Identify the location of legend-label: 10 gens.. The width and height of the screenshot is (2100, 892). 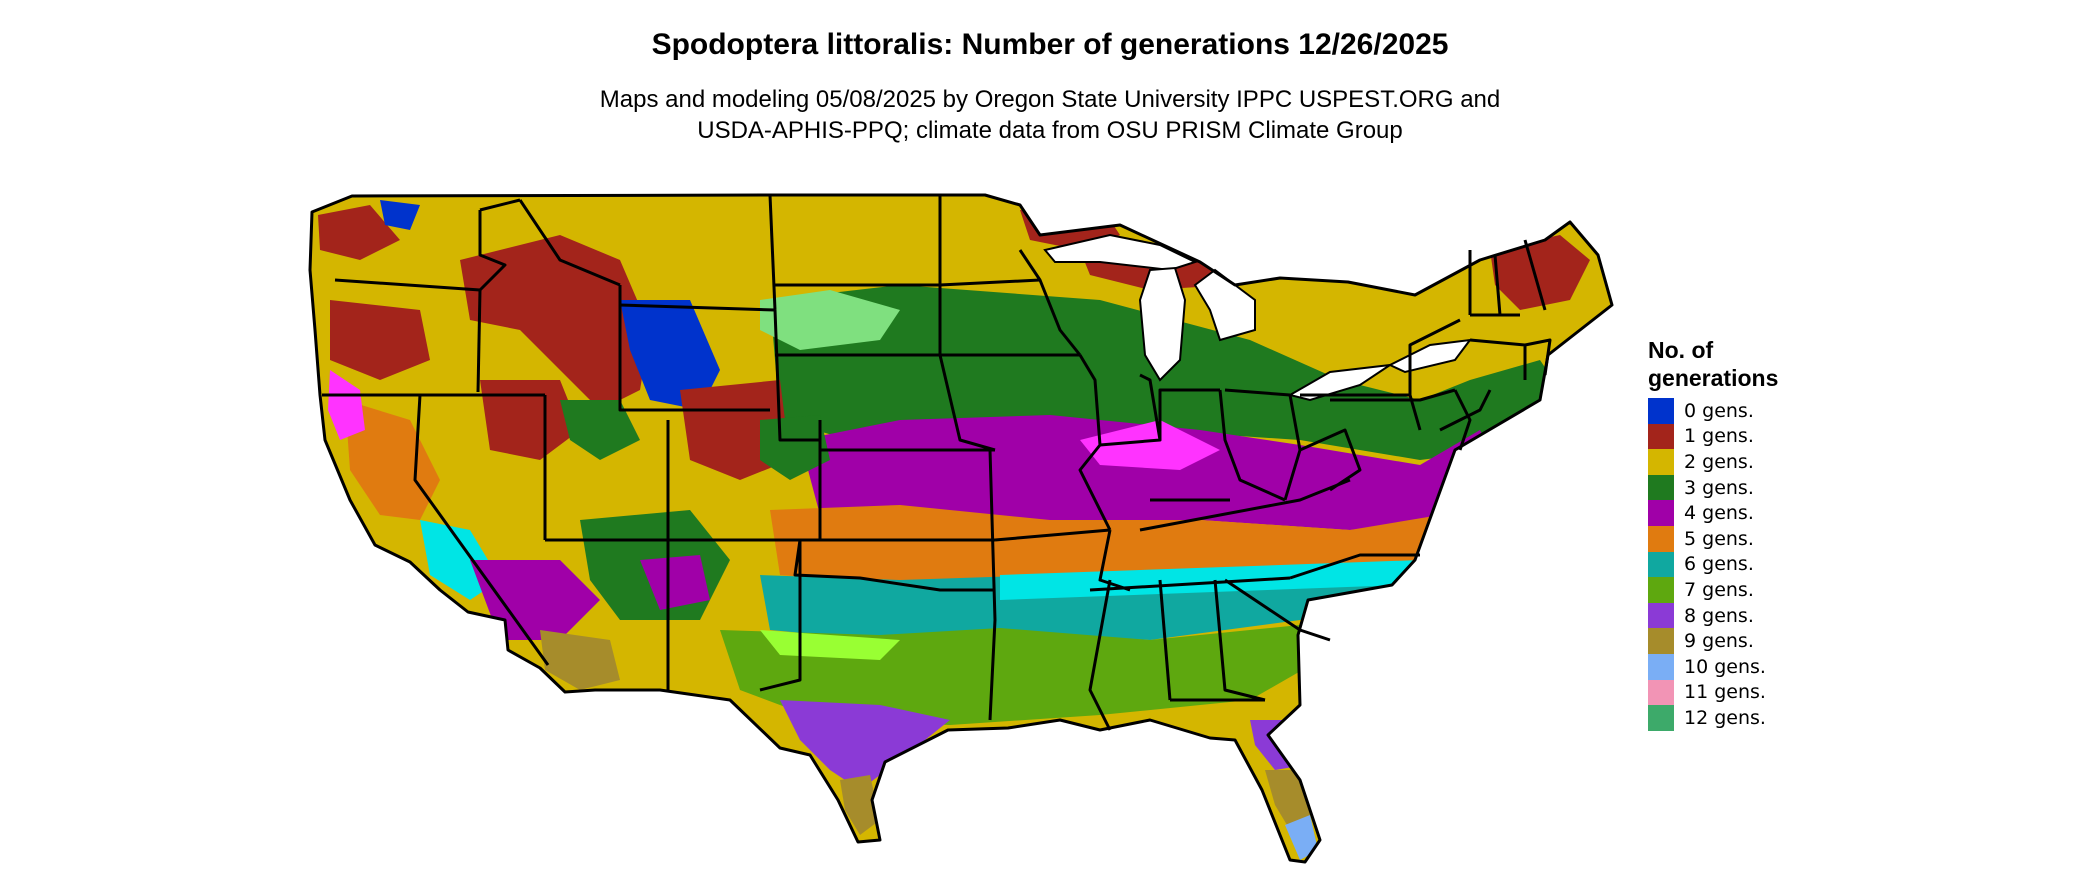
(1725, 666).